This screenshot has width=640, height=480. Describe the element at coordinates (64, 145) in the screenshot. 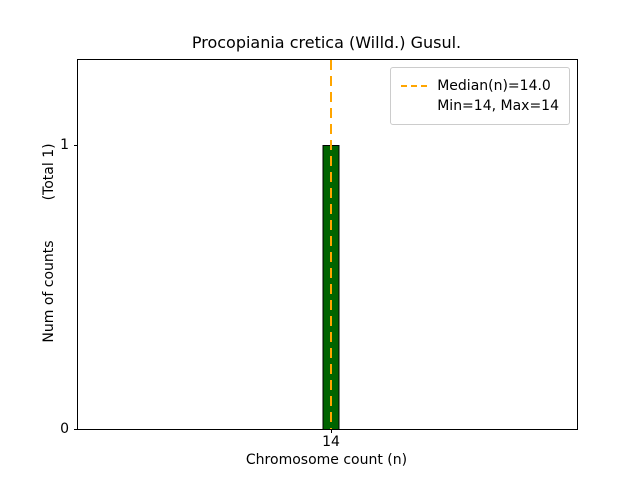

I see `y-tick-1: 1` at that location.